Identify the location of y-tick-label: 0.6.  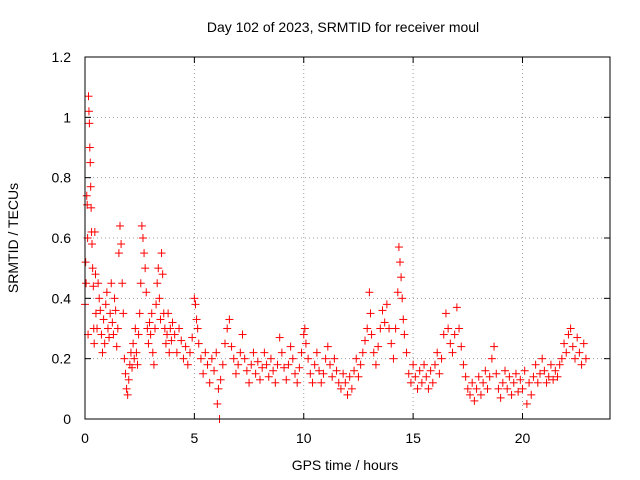
(62, 238).